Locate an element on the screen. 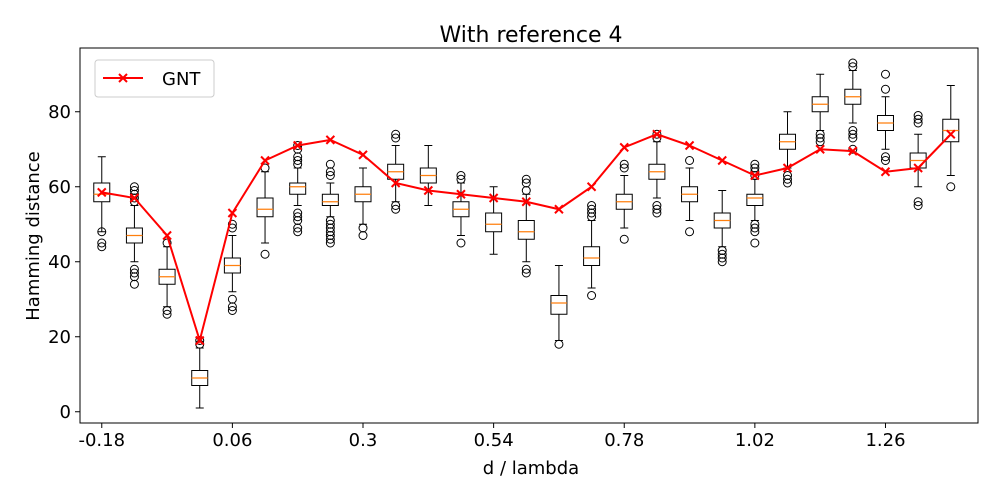  y-tick-label: 60 is located at coordinates (59, 187).